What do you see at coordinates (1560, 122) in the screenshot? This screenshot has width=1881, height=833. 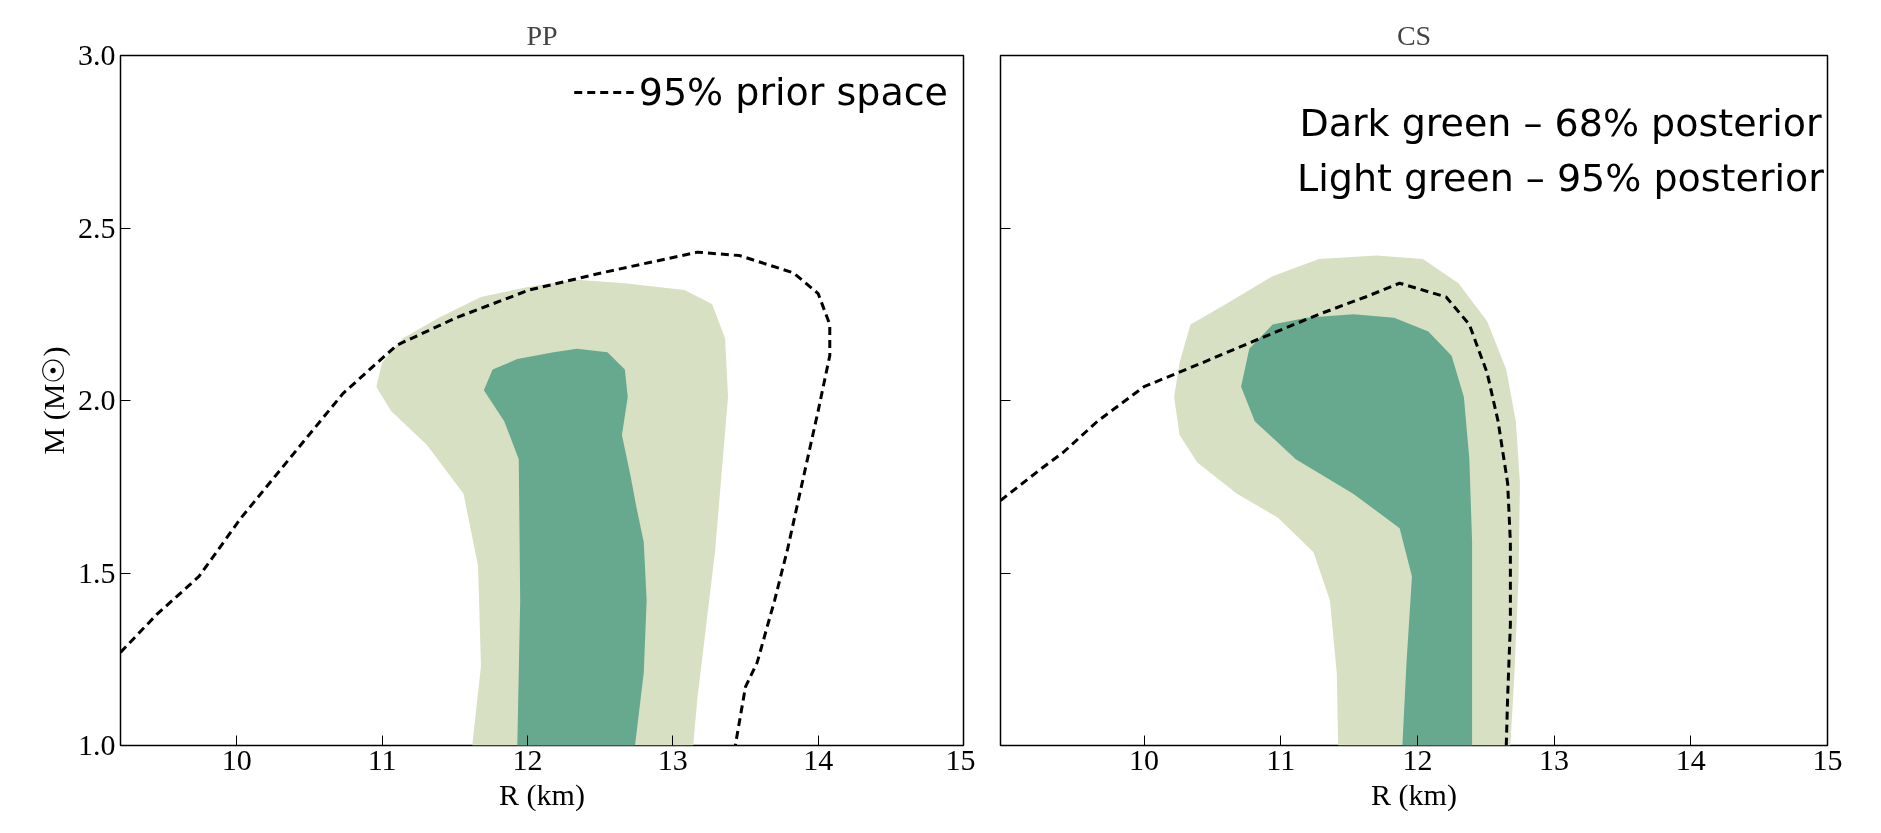 I see `annotation: Dark green – 68% posterior` at bounding box center [1560, 122].